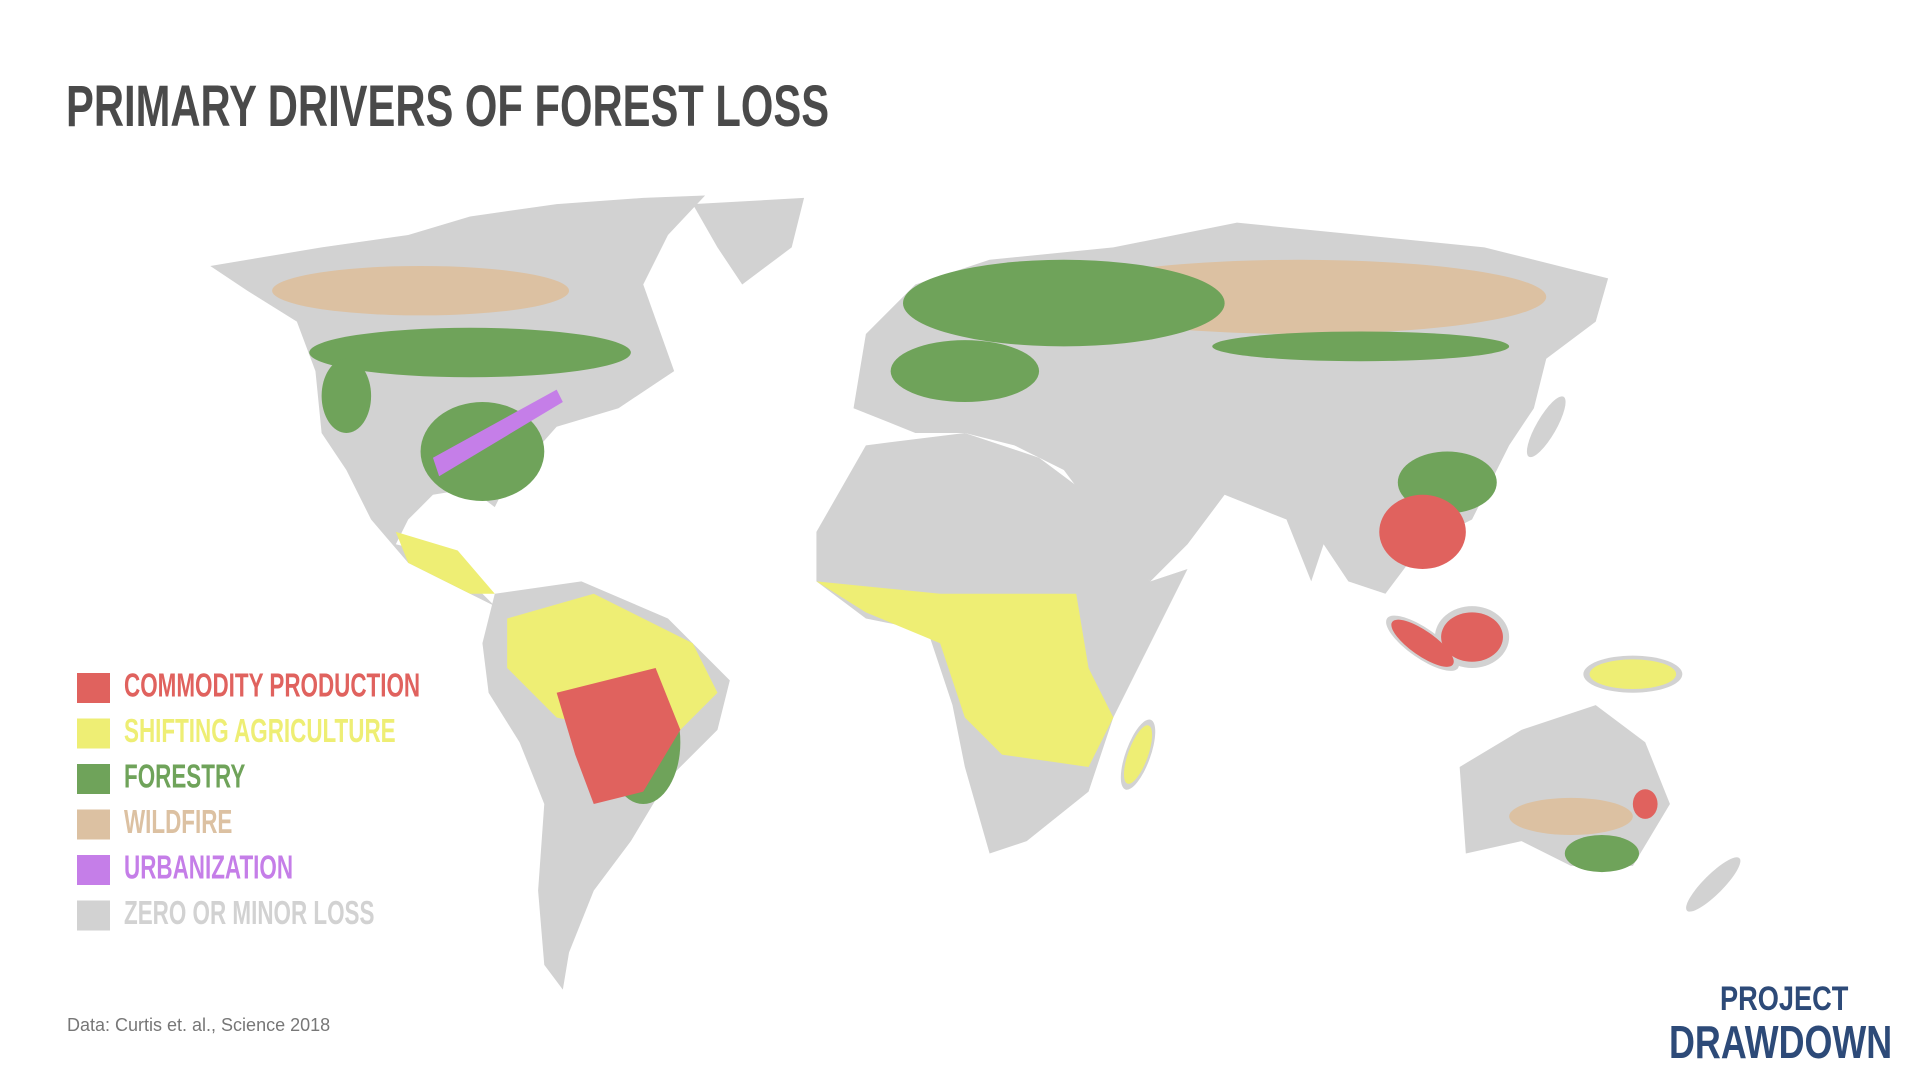  I want to click on source: Data: Curtis et. al., Science 2018, so click(198, 1025).